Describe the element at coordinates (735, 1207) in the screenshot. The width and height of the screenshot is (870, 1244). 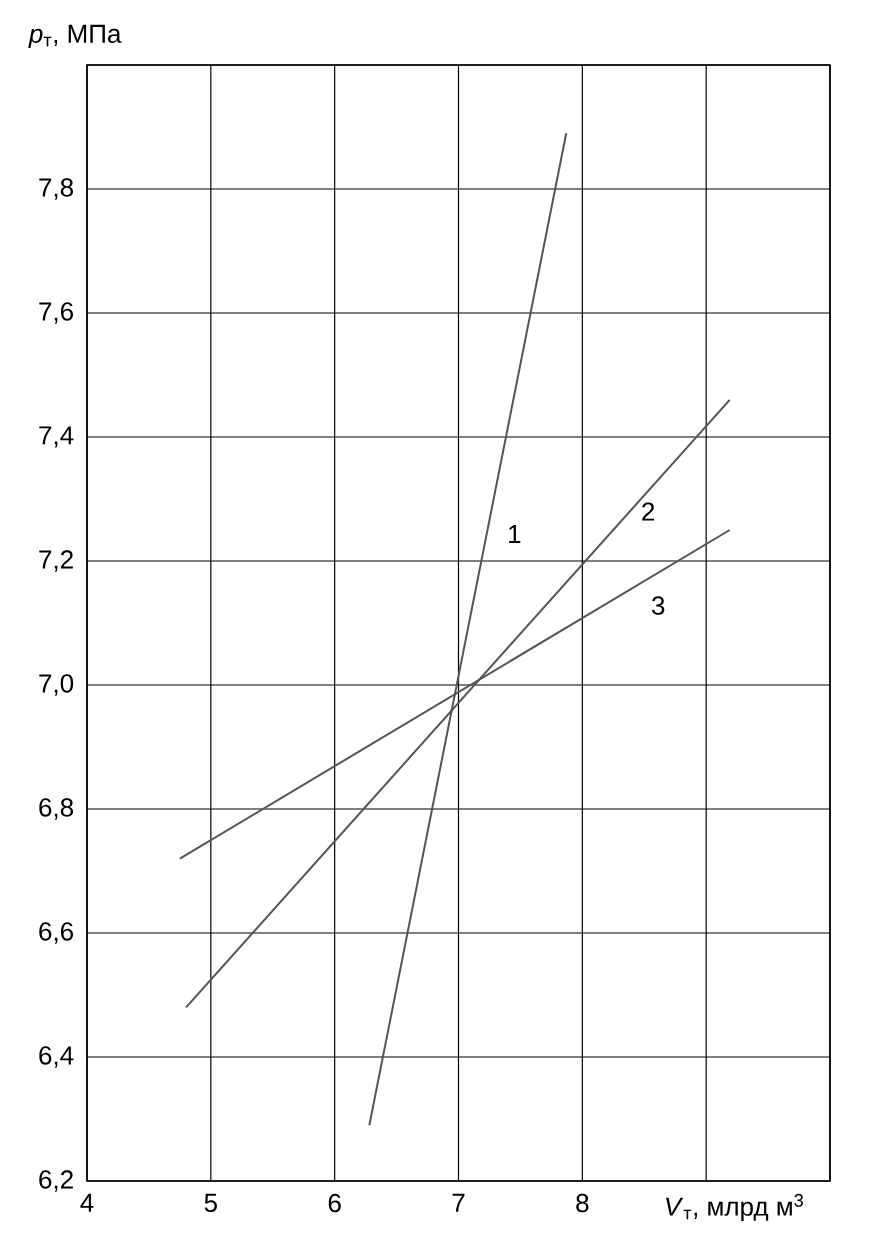
I see `x-axis-title: V$_{т}$, млрд м$^{3}$` at that location.